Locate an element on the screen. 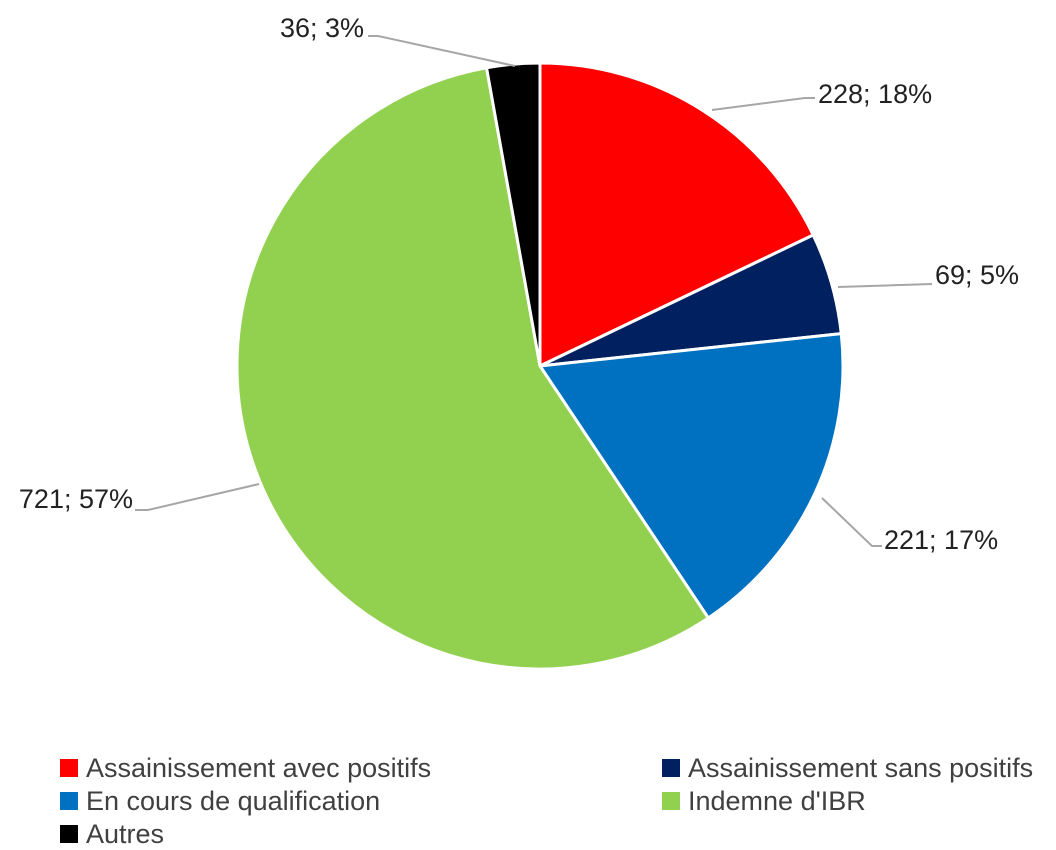 The height and width of the screenshot is (850, 1056). legend-item-autres: Autres is located at coordinates (112, 834).